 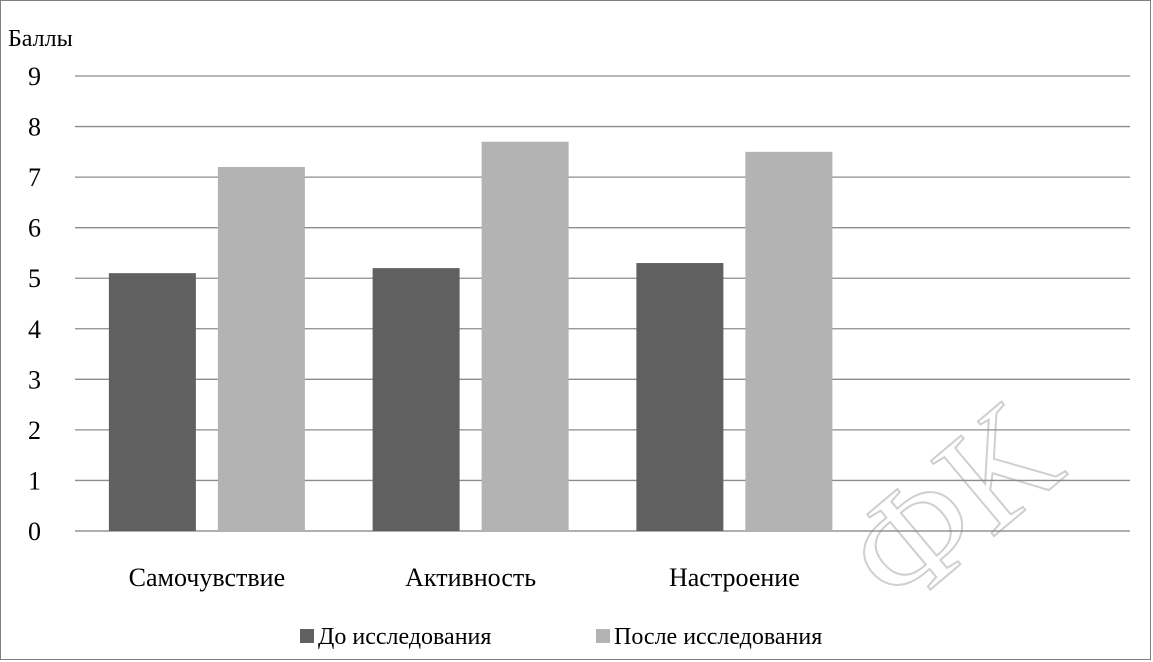 What do you see at coordinates (34, 127) in the screenshot?
I see `y-tick-label: 8` at bounding box center [34, 127].